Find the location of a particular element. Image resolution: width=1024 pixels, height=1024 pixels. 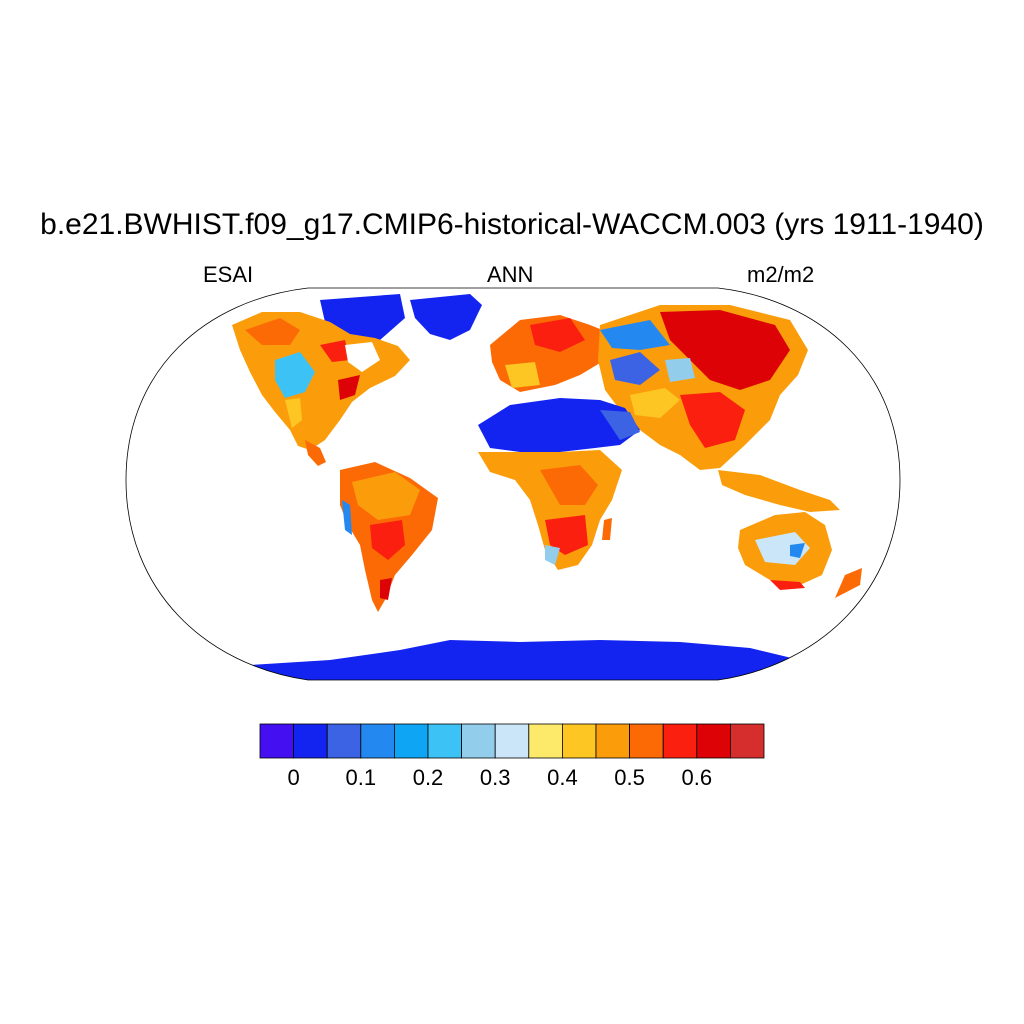

season-label: ANN is located at coordinates (510, 274).